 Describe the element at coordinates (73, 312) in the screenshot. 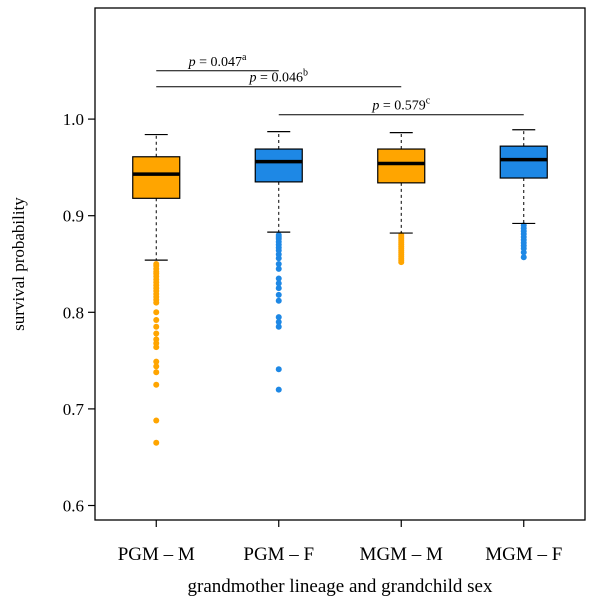

I see `y-tick-label: 0.8` at that location.